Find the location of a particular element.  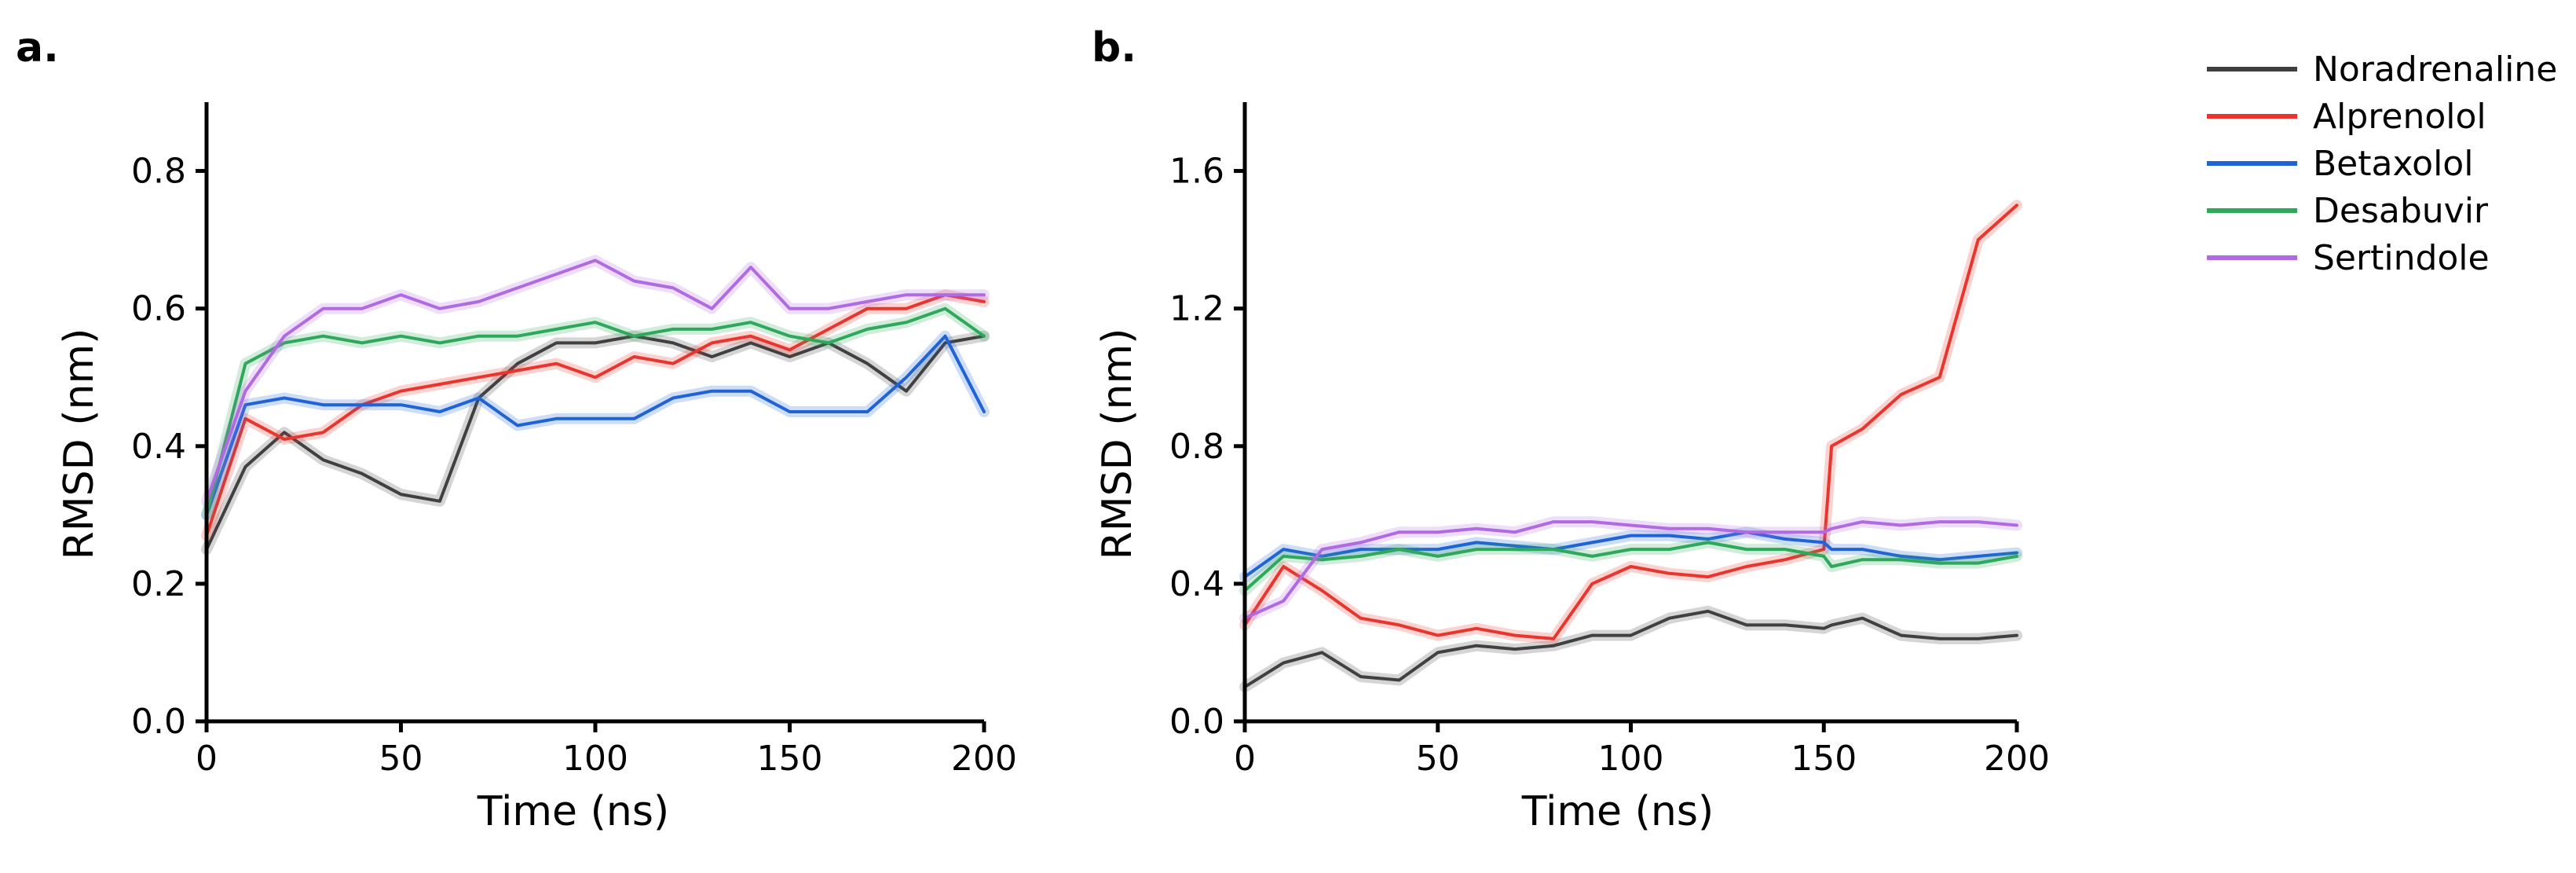

panel-a-y-tick-label: 0.8 is located at coordinates (159, 172).